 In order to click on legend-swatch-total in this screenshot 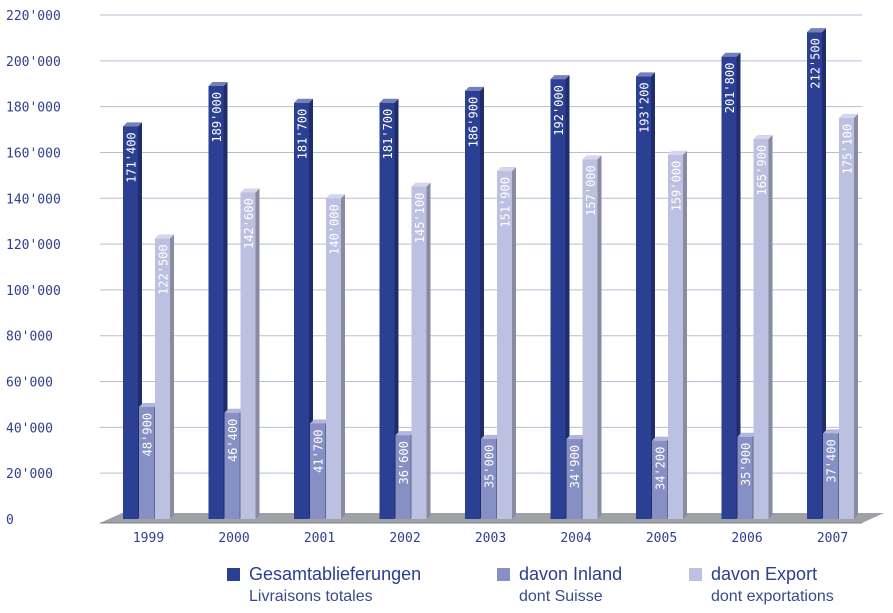, I will do `click(233, 574)`.